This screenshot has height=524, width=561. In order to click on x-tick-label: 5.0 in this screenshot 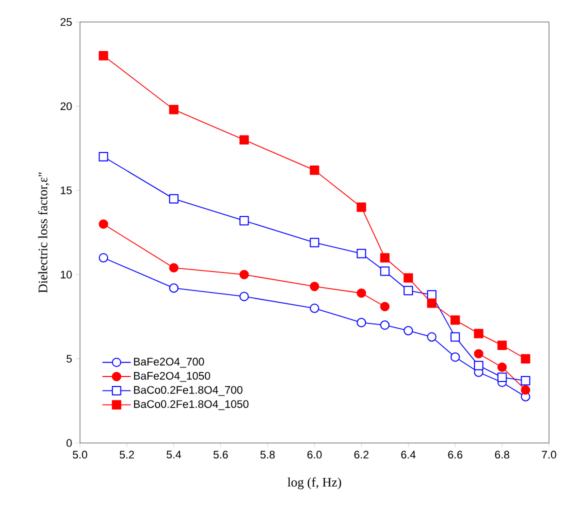, I will do `click(80, 454)`.